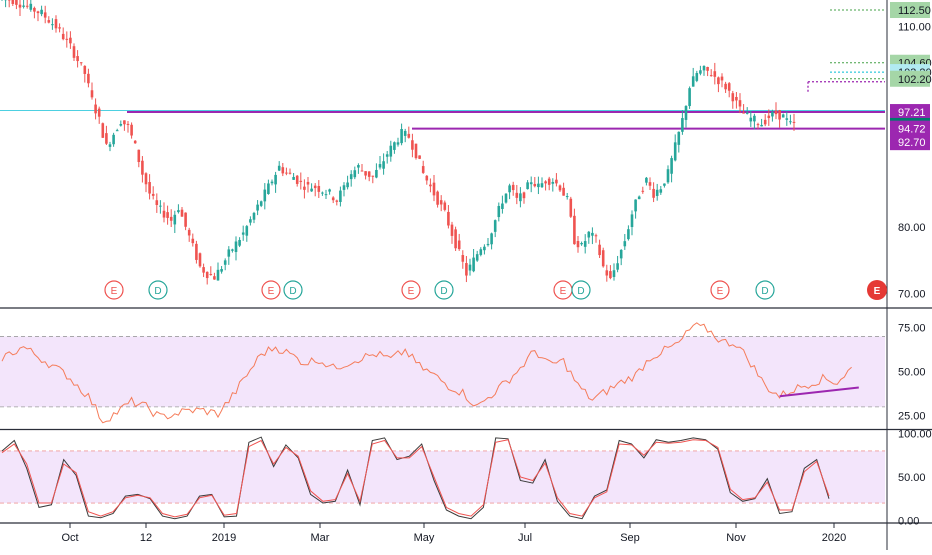  What do you see at coordinates (320, 538) in the screenshot?
I see `time-axis-label: Mar` at bounding box center [320, 538].